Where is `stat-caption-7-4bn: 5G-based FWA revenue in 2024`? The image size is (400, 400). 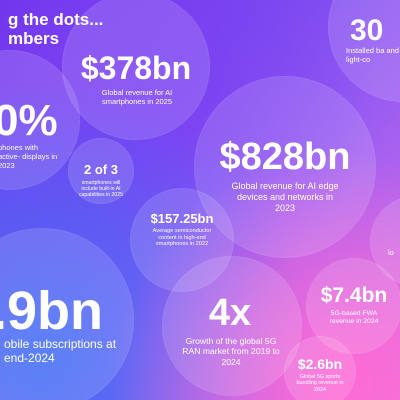 stat-caption-7-4bn: 5G-based FWA revenue in 2024 is located at coordinates (354, 318).